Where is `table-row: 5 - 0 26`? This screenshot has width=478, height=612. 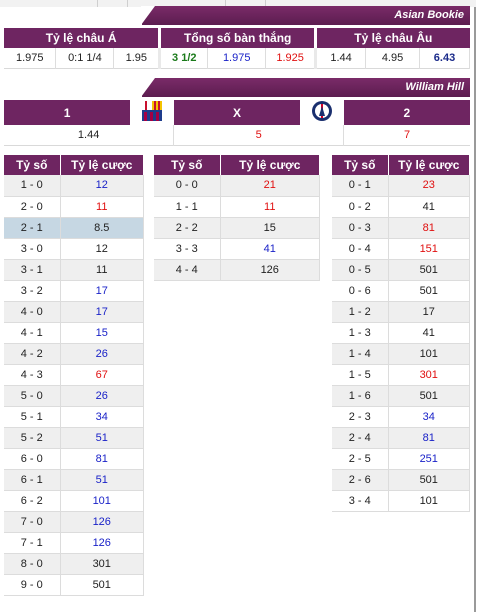 table-row: 5 - 0 26 is located at coordinates (74, 396).